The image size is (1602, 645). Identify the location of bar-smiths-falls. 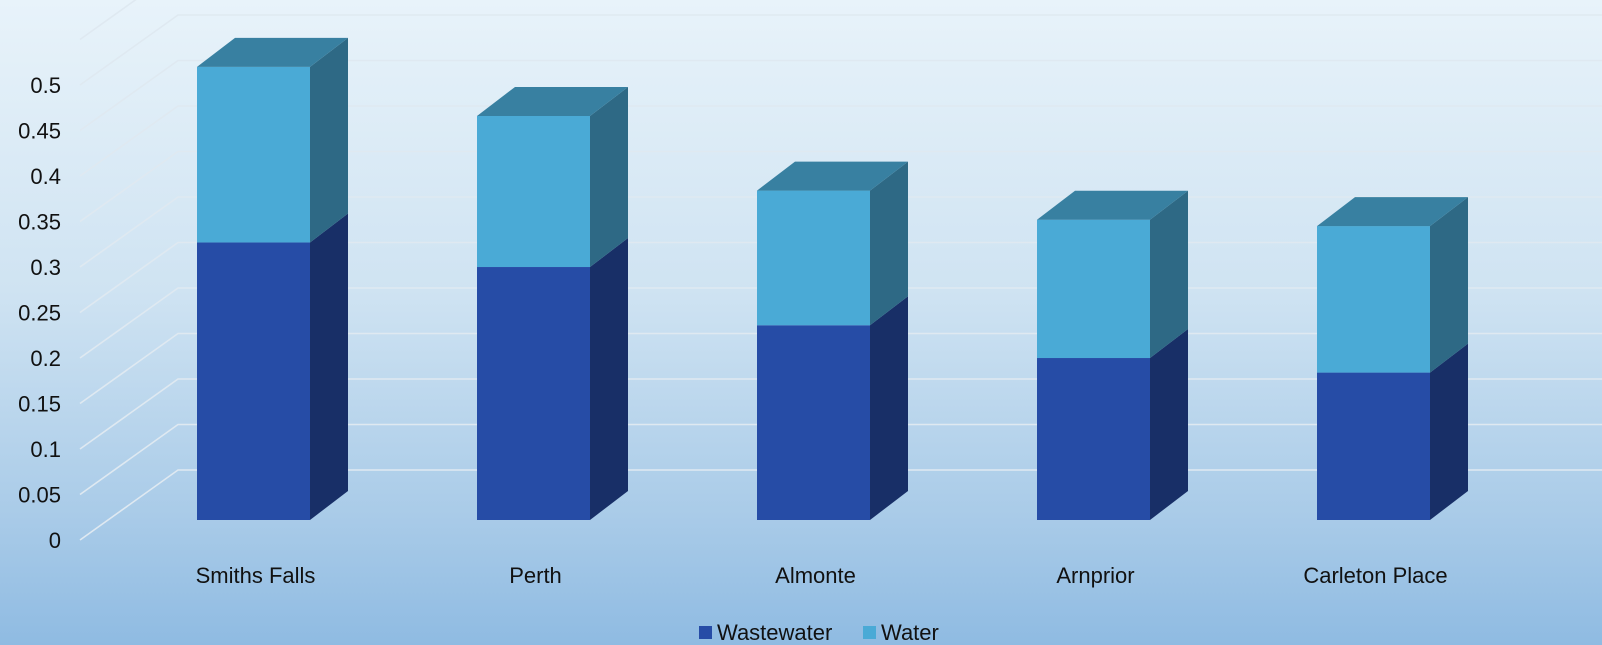
(272, 278).